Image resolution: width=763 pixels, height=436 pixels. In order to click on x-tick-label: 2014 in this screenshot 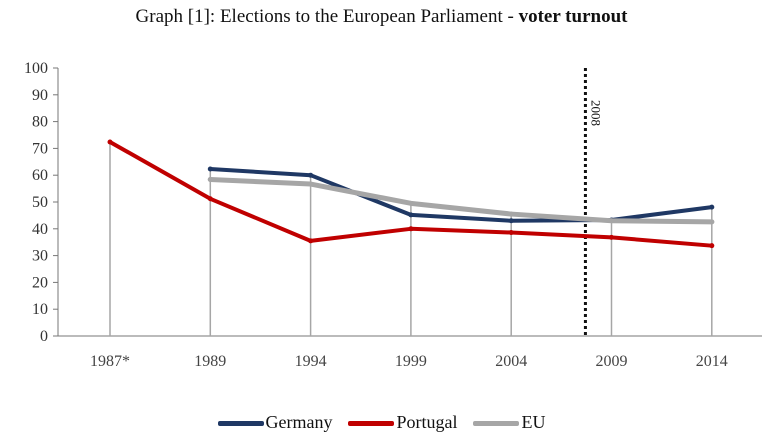, I will do `click(712, 361)`.